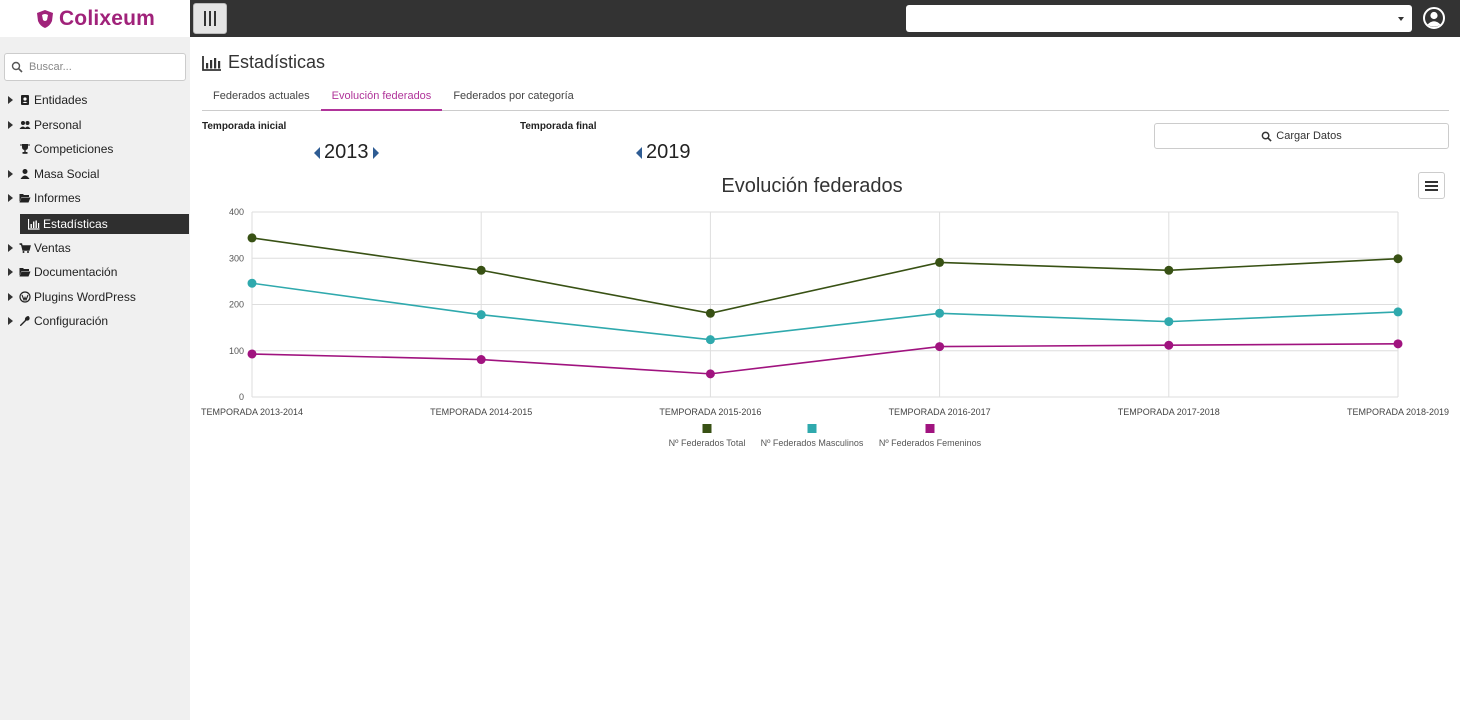 This screenshot has width=1460, height=720. What do you see at coordinates (236, 351) in the screenshot?
I see `y-tick-label: 100` at bounding box center [236, 351].